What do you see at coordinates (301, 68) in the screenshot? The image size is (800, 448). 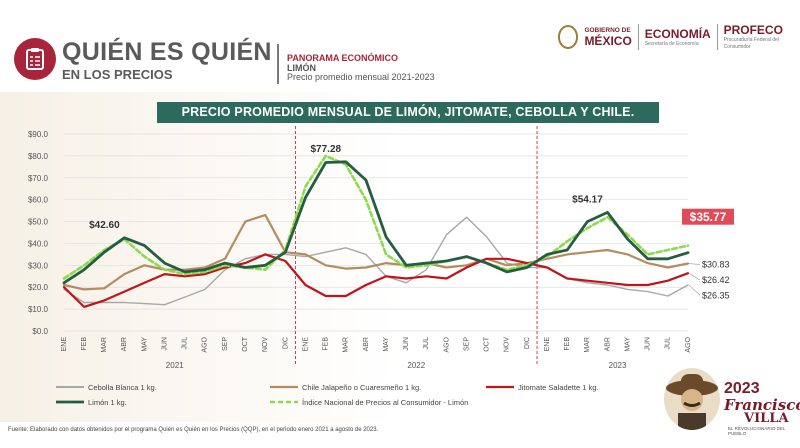 I see `product-label: LIMÓN` at bounding box center [301, 68].